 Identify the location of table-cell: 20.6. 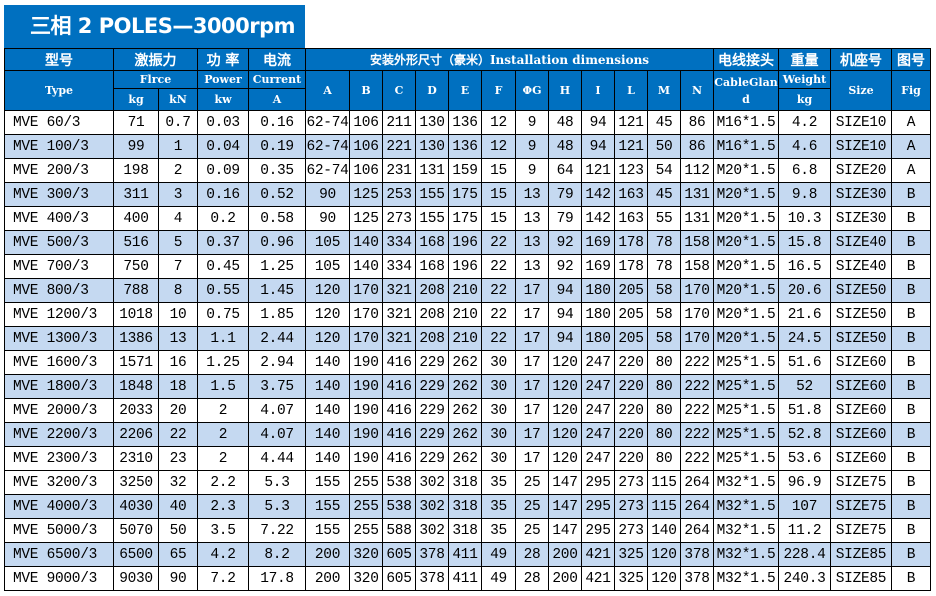
(804, 290).